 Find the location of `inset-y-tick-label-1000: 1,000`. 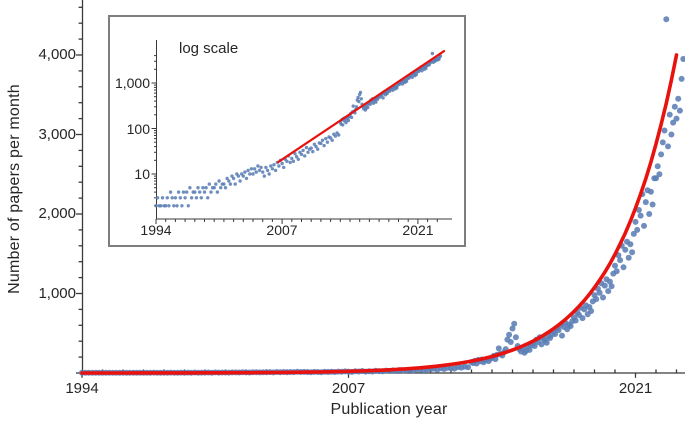

inset-y-tick-label-1000: 1,000 is located at coordinates (132, 83).